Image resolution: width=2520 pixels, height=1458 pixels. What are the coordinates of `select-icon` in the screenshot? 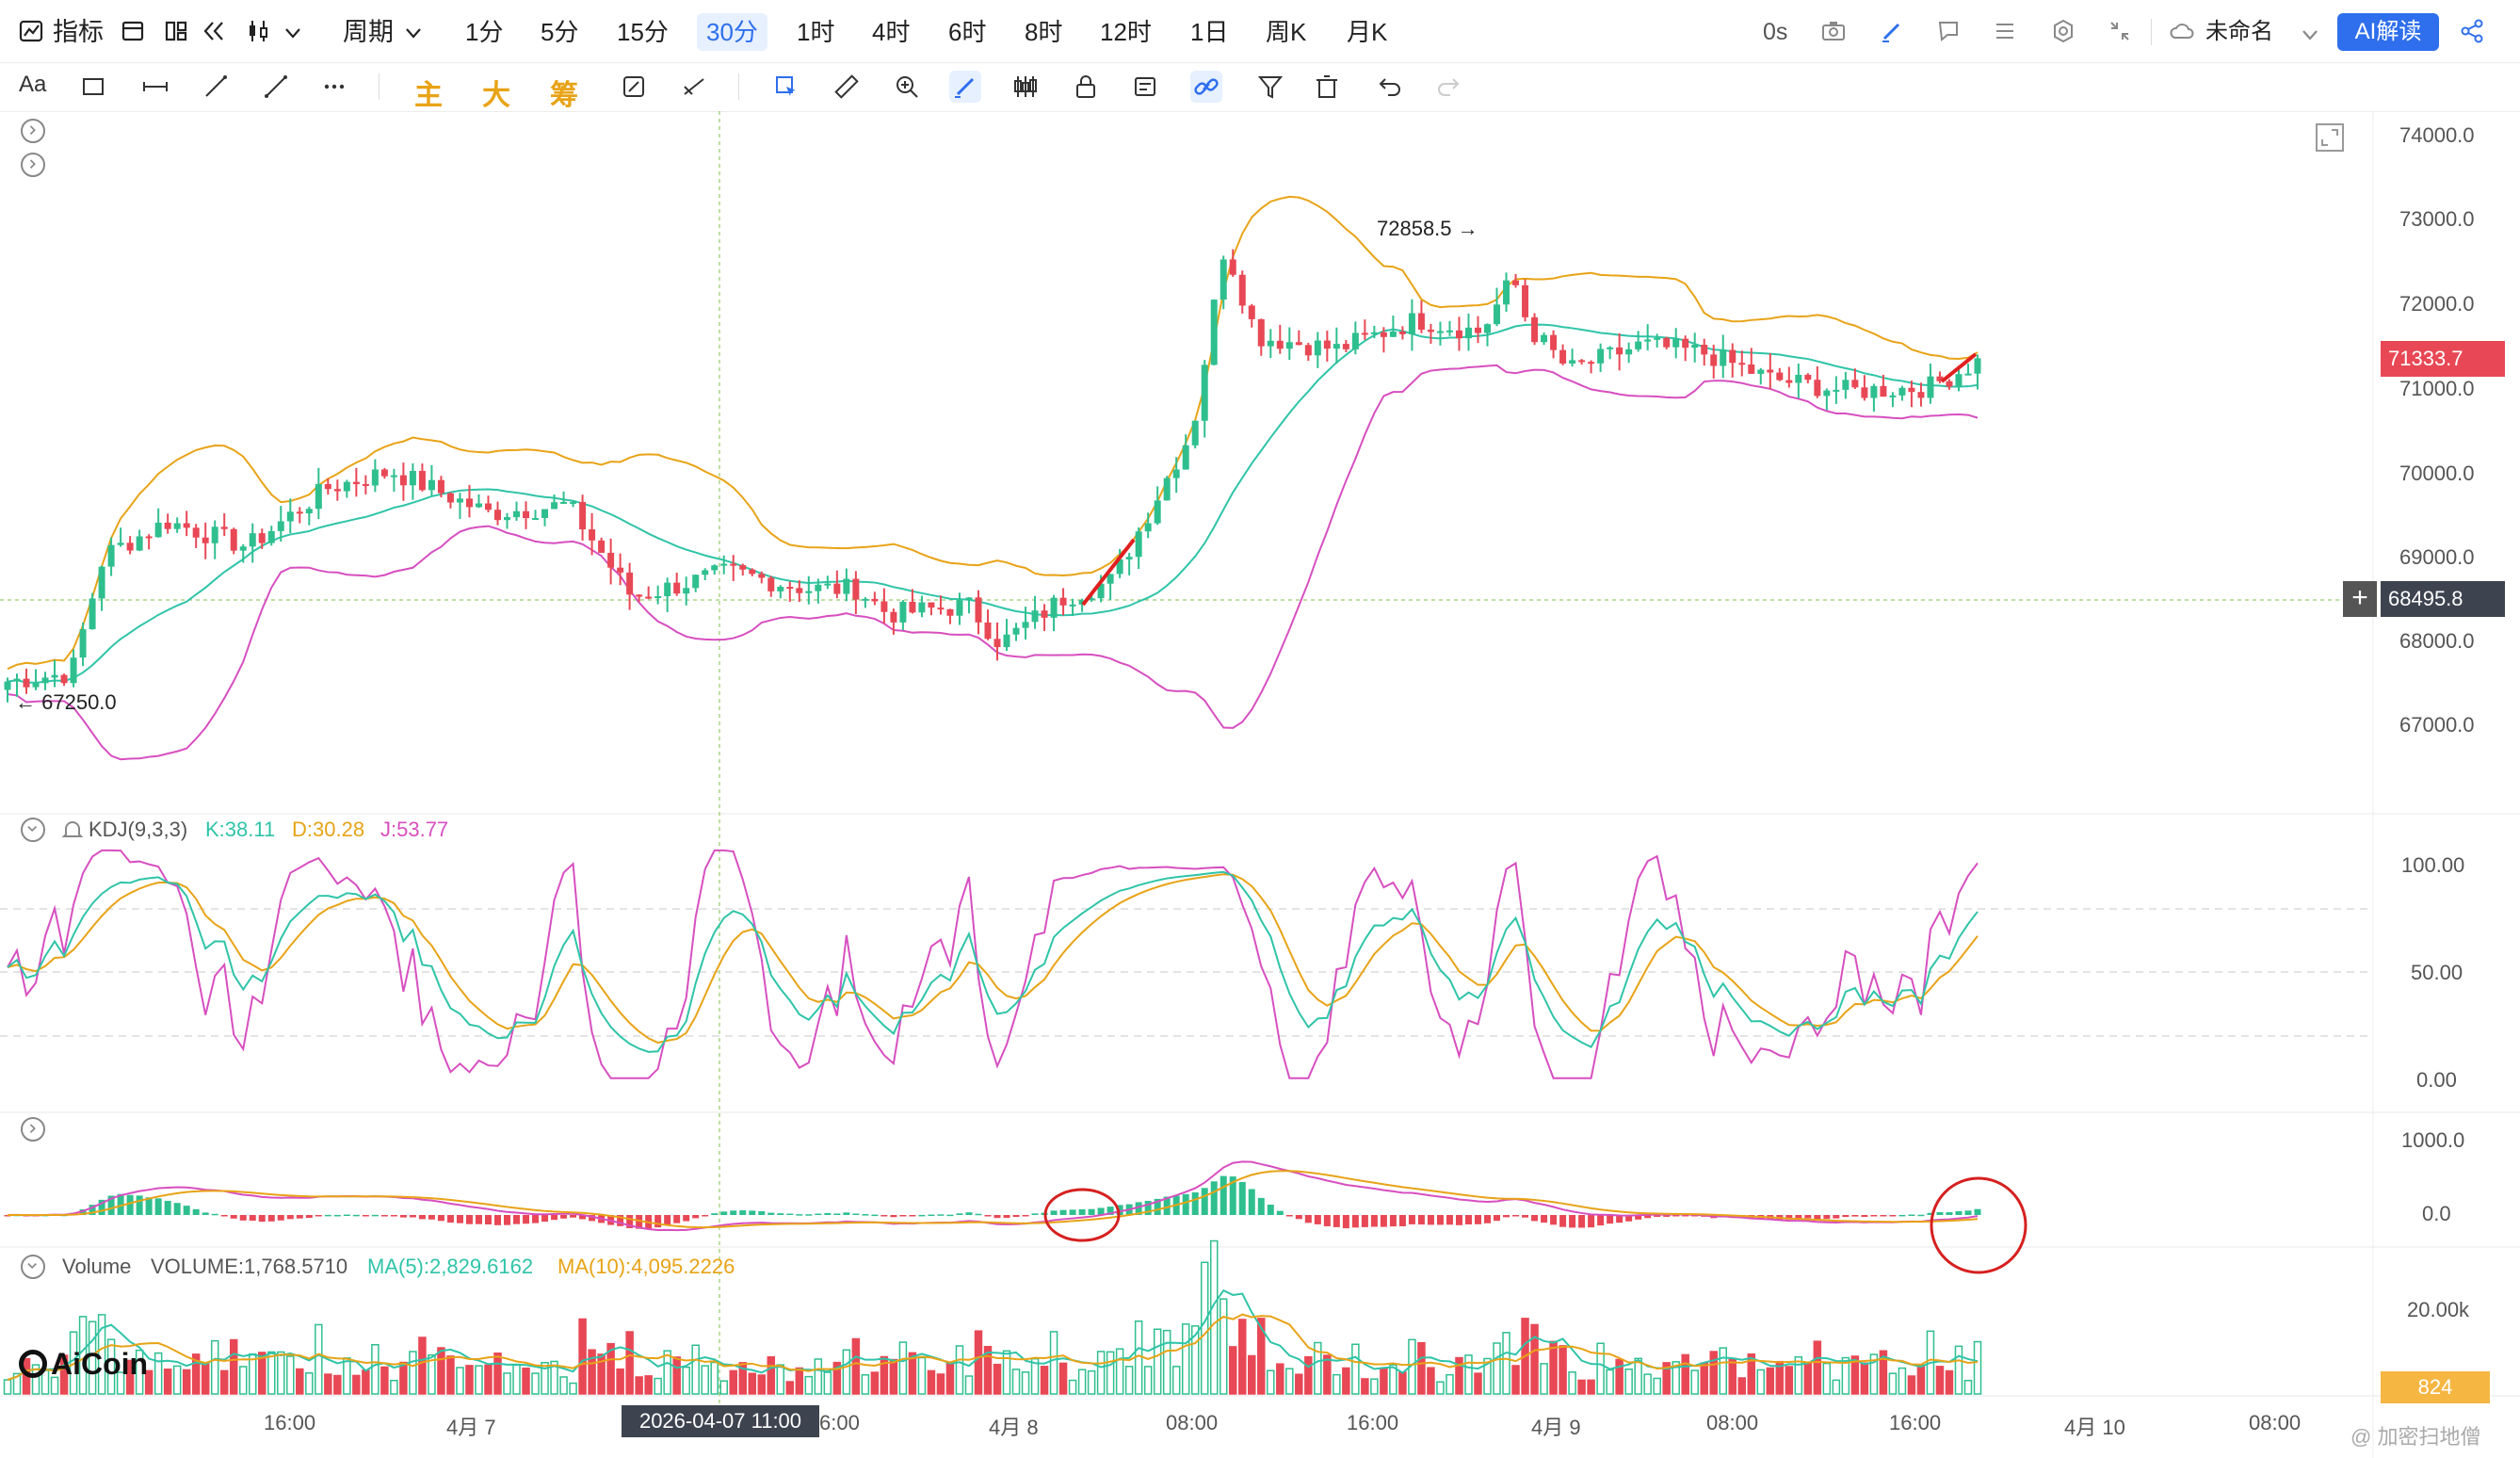 It's located at (786, 87).